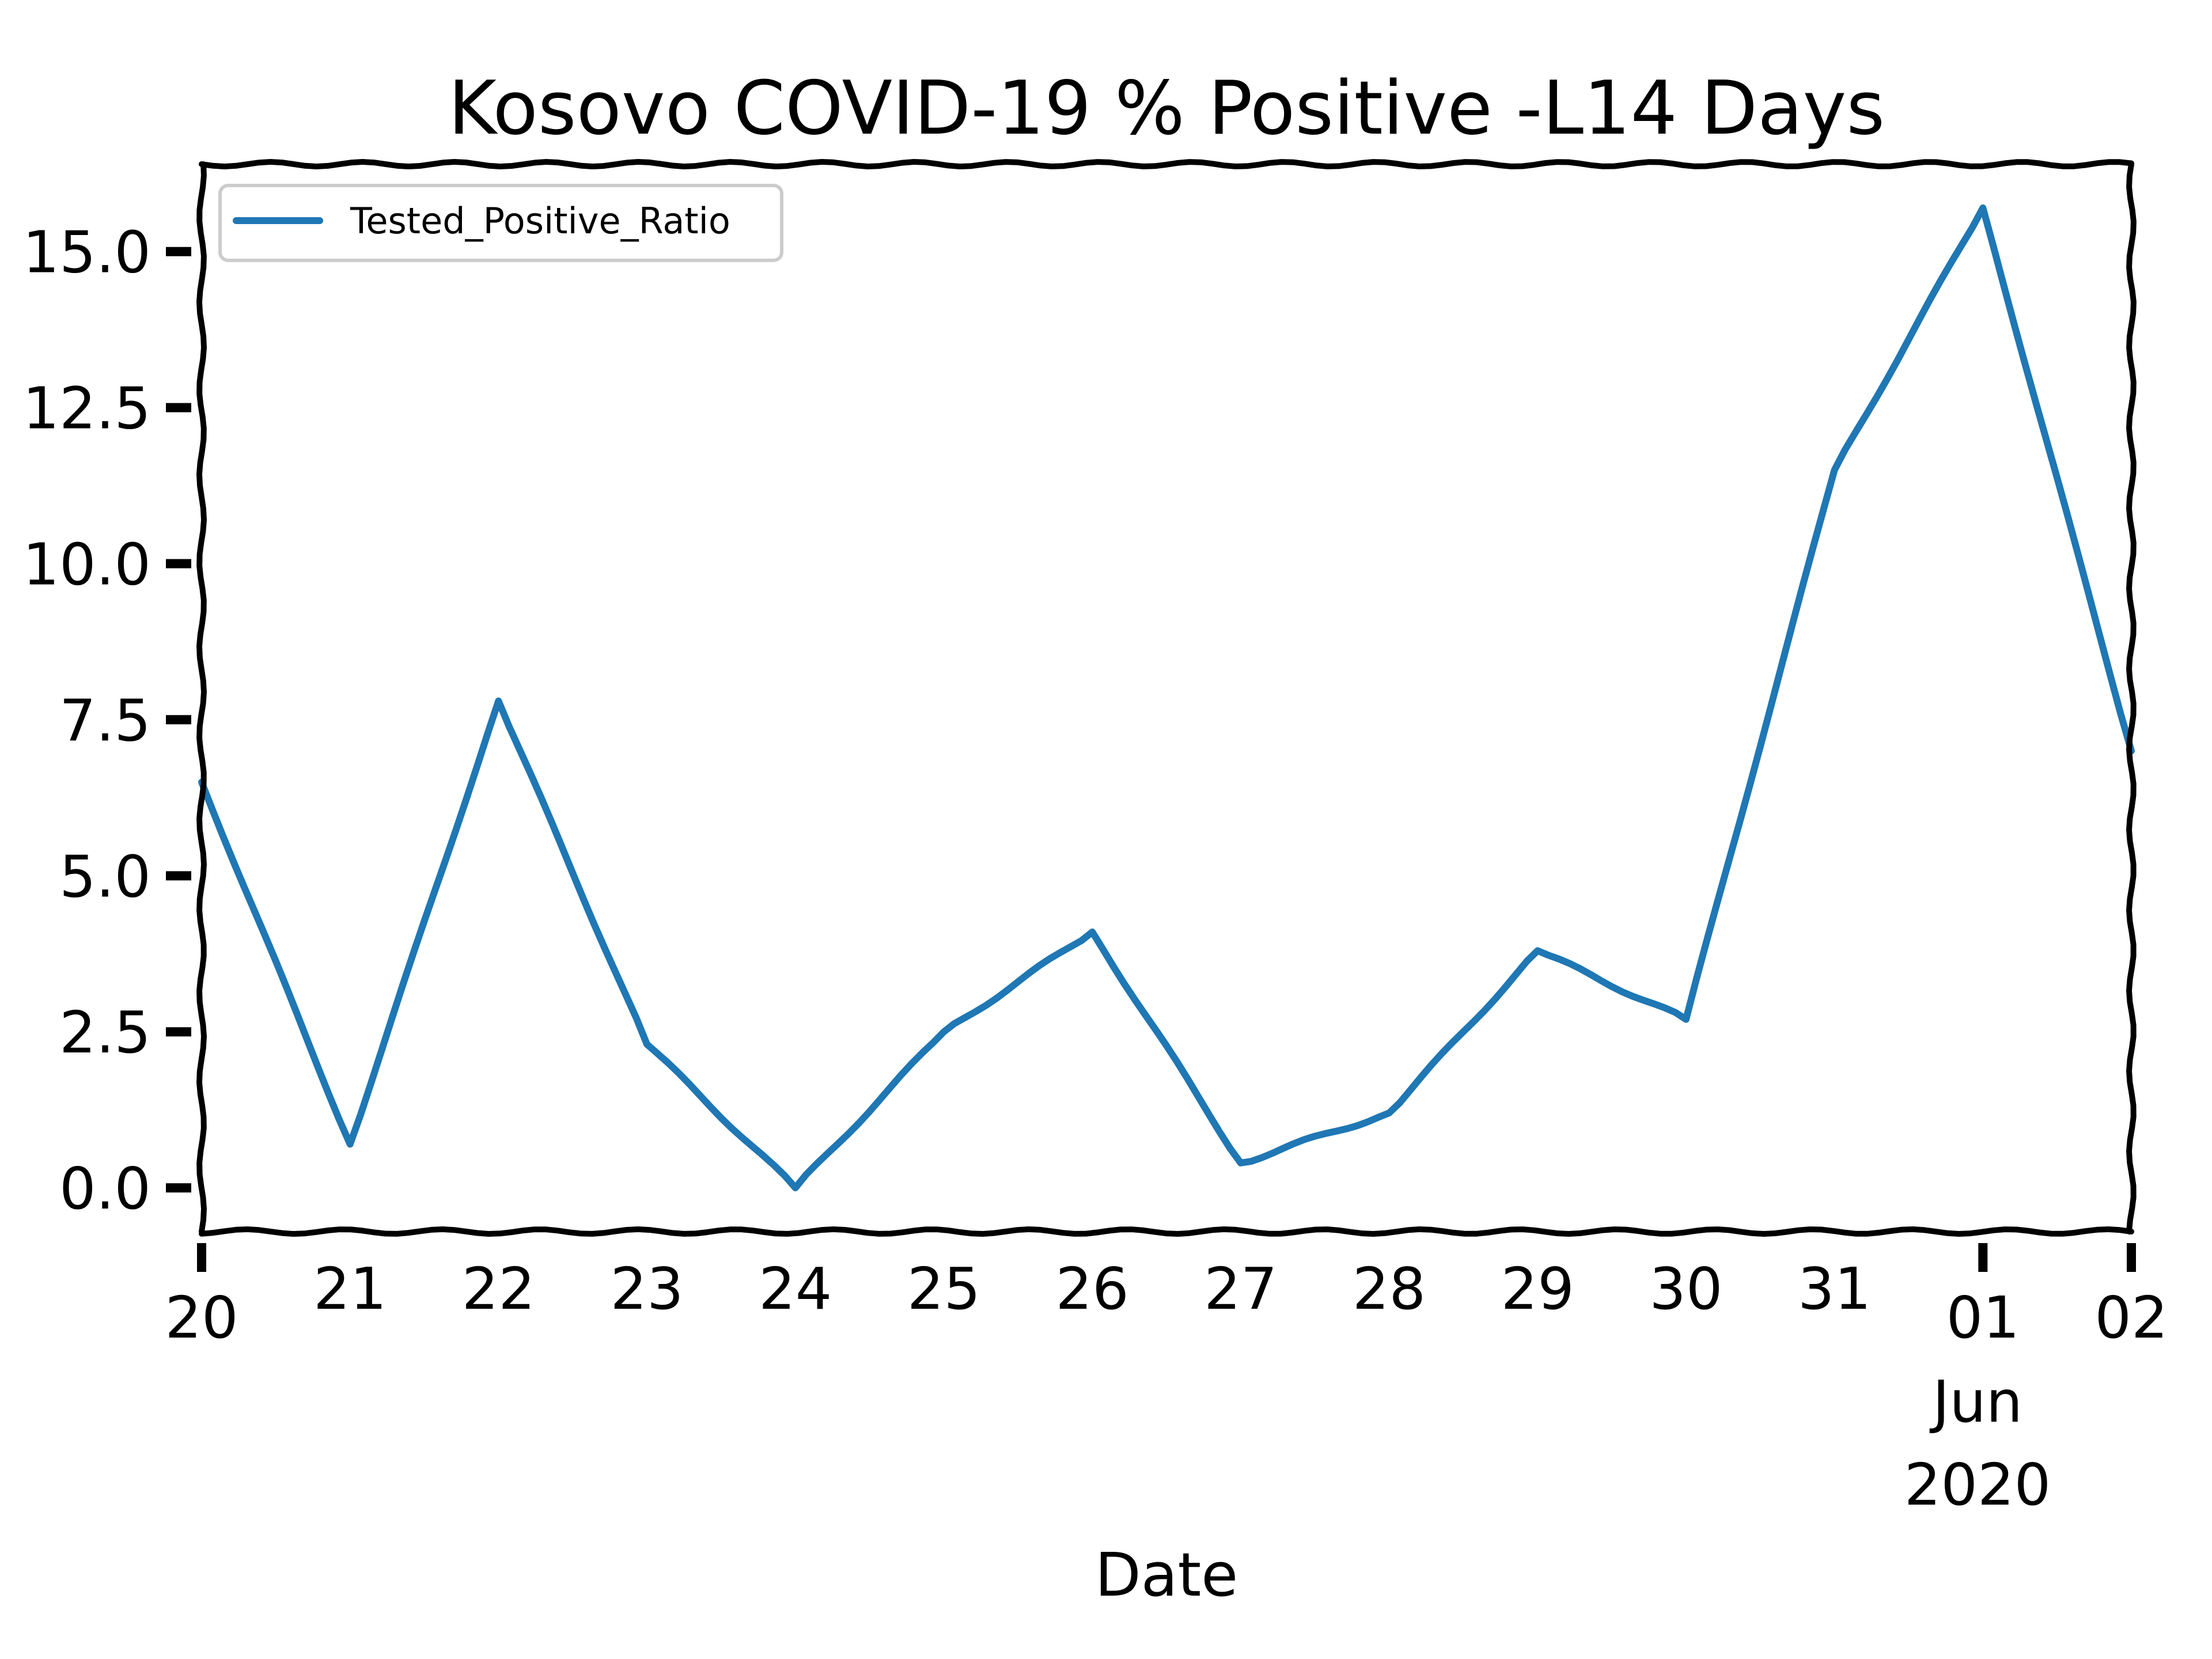 This screenshot has width=2212, height=1659. I want to click on x-axis-ticks: 20 21 22 23 24 25 26 27 28 29 30 31 01 02, so click(1166, 1297).